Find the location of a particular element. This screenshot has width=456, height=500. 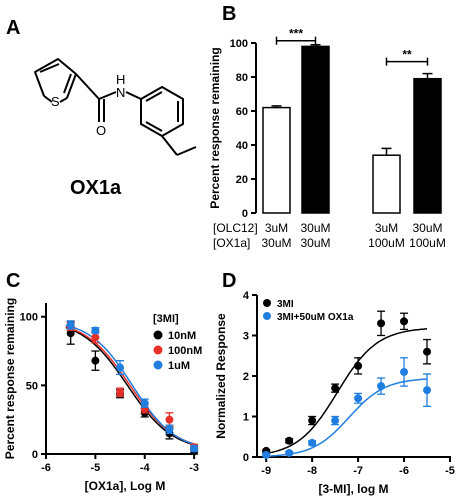

d-y-tick-label: 1 is located at coordinates (246, 418).